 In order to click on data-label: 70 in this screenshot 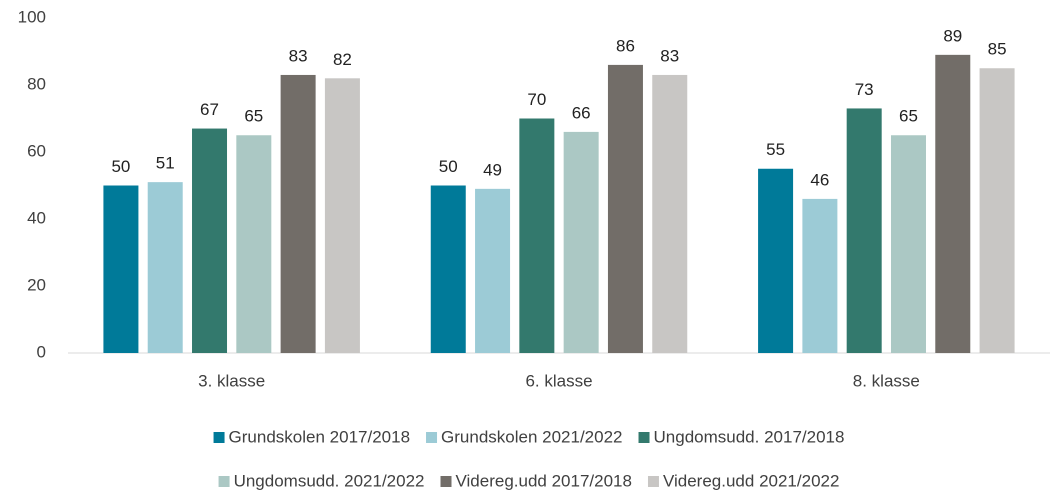, I will do `click(536, 99)`.